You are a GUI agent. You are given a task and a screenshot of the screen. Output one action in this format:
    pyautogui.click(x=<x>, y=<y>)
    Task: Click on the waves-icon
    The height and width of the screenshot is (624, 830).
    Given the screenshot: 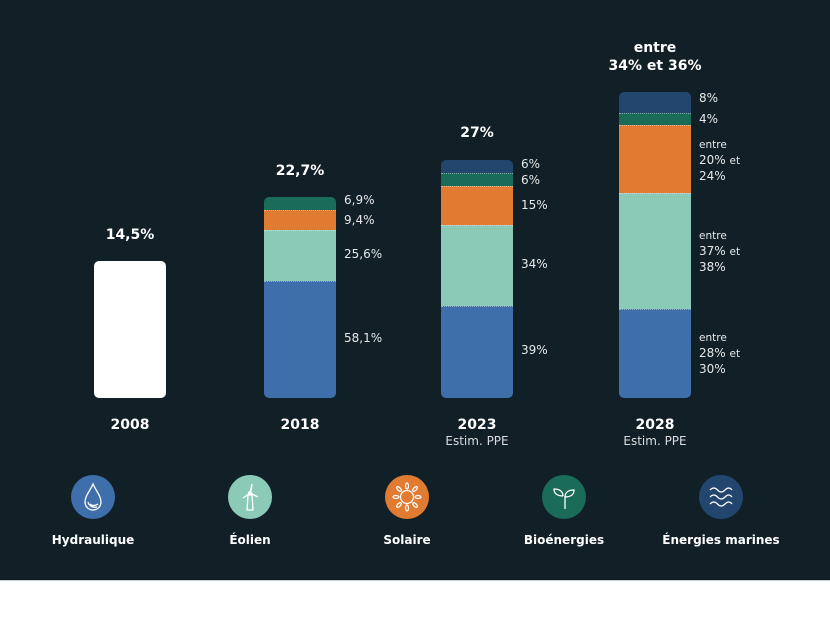 What is the action you would take?
    pyautogui.click(x=721, y=497)
    